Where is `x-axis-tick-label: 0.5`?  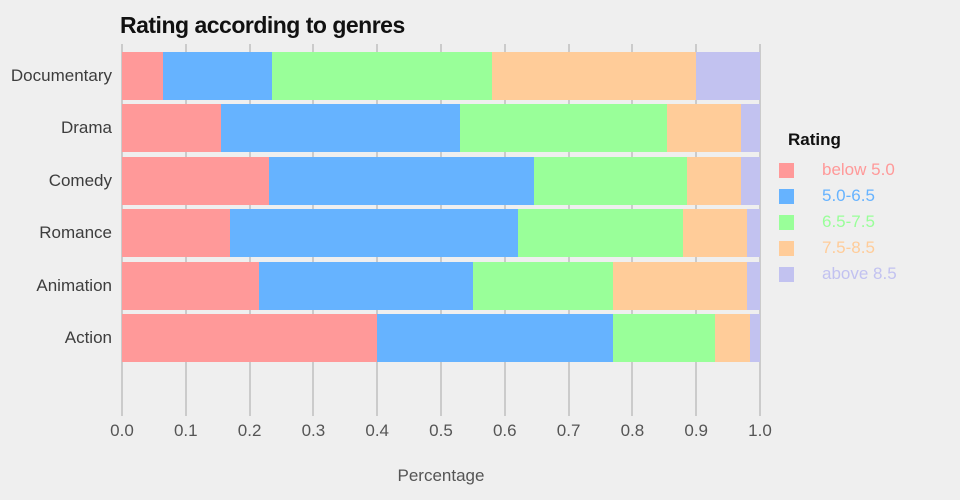 x-axis-tick-label: 0.5 is located at coordinates (441, 430).